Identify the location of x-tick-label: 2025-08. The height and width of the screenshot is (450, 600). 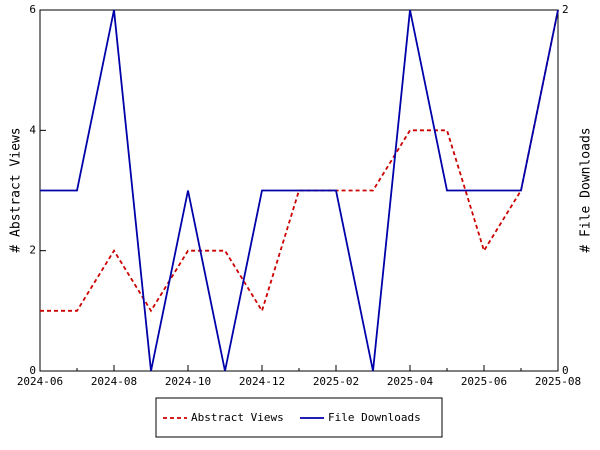
(558, 381).